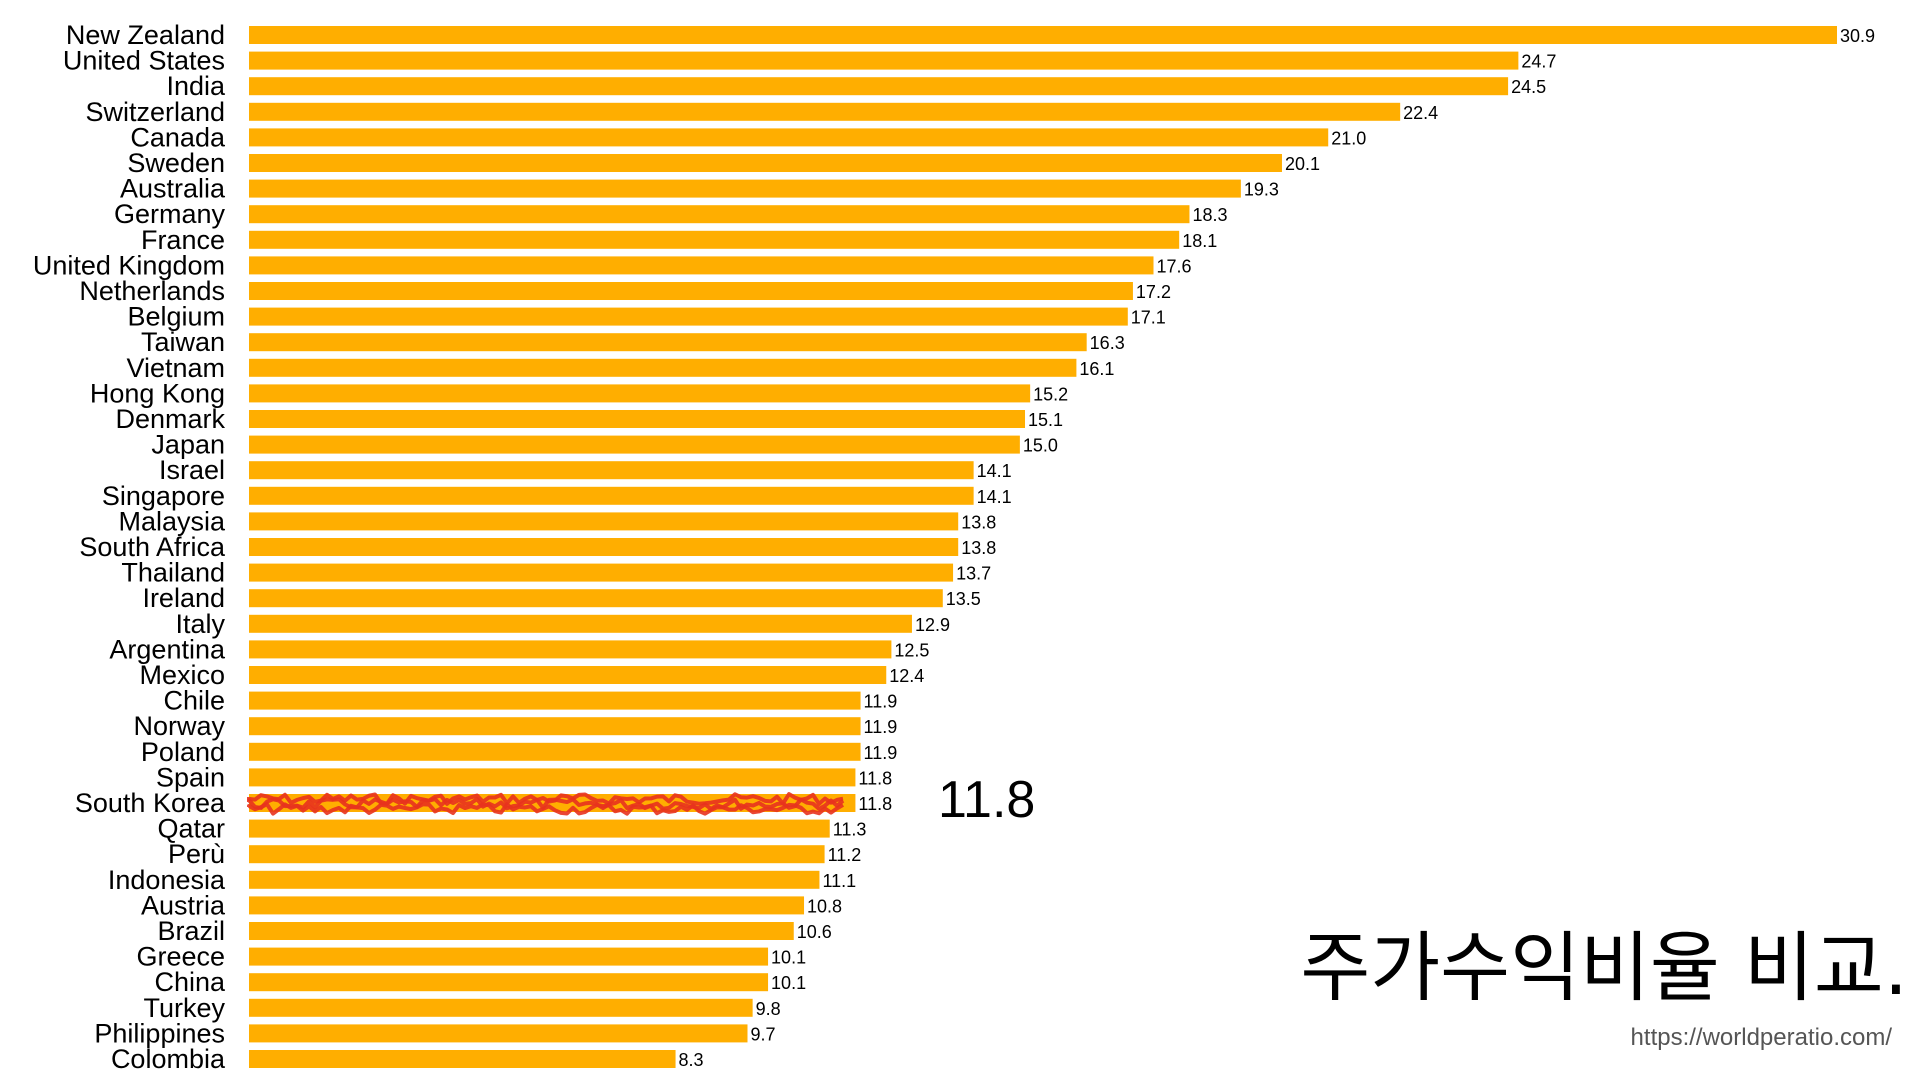 This screenshot has width=1920, height=1085. I want to click on category-label: Sweden, so click(176, 163).